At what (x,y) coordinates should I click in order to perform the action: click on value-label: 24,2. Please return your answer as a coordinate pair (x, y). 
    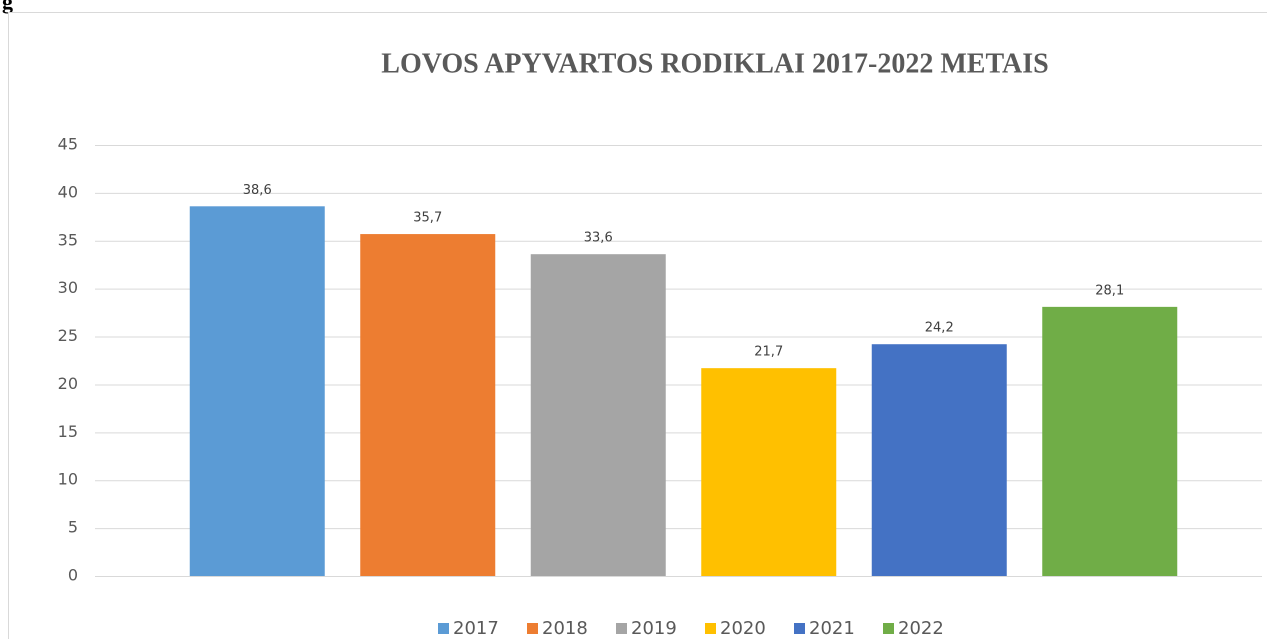
    Looking at the image, I should click on (939, 328).